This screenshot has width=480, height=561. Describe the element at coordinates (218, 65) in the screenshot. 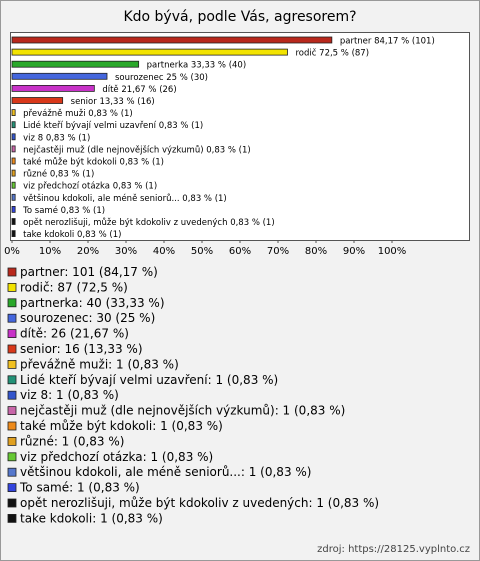

I see `bar-value-label: 33,33 % (40)` at that location.